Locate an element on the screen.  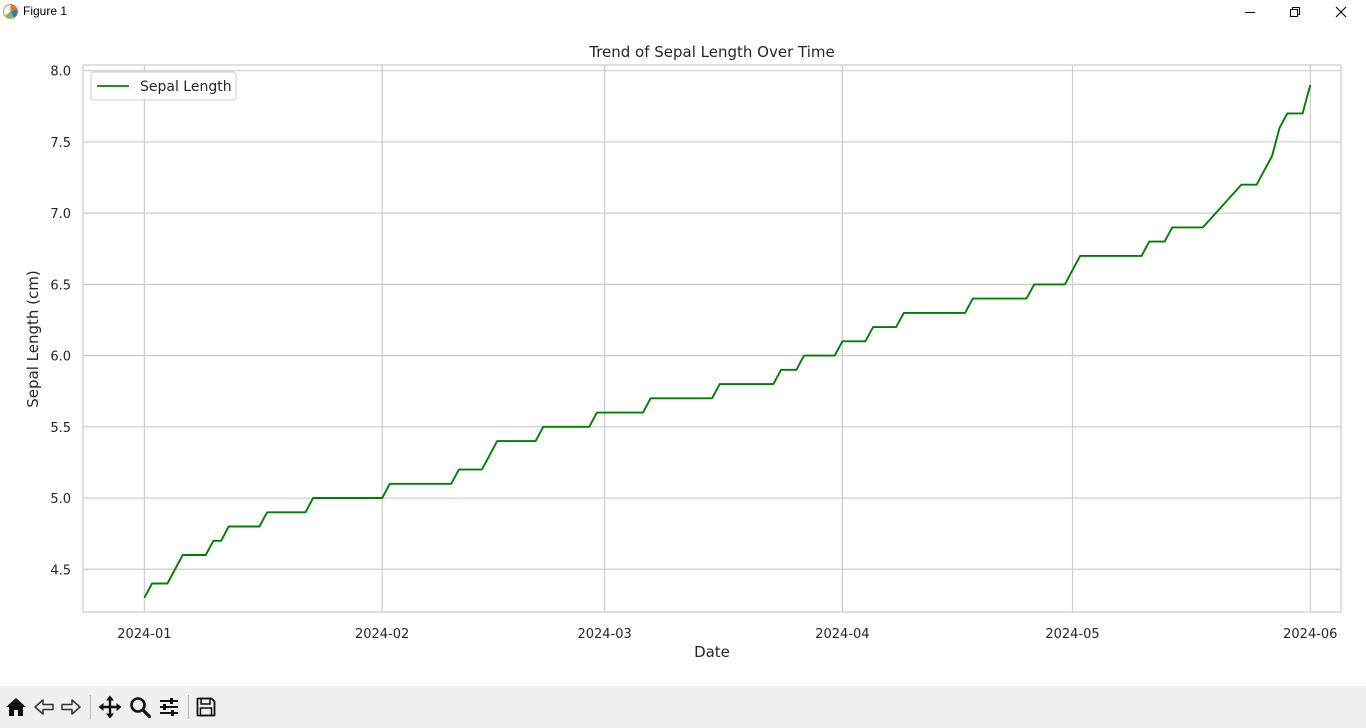
restore-button is located at coordinates (1295, 12).